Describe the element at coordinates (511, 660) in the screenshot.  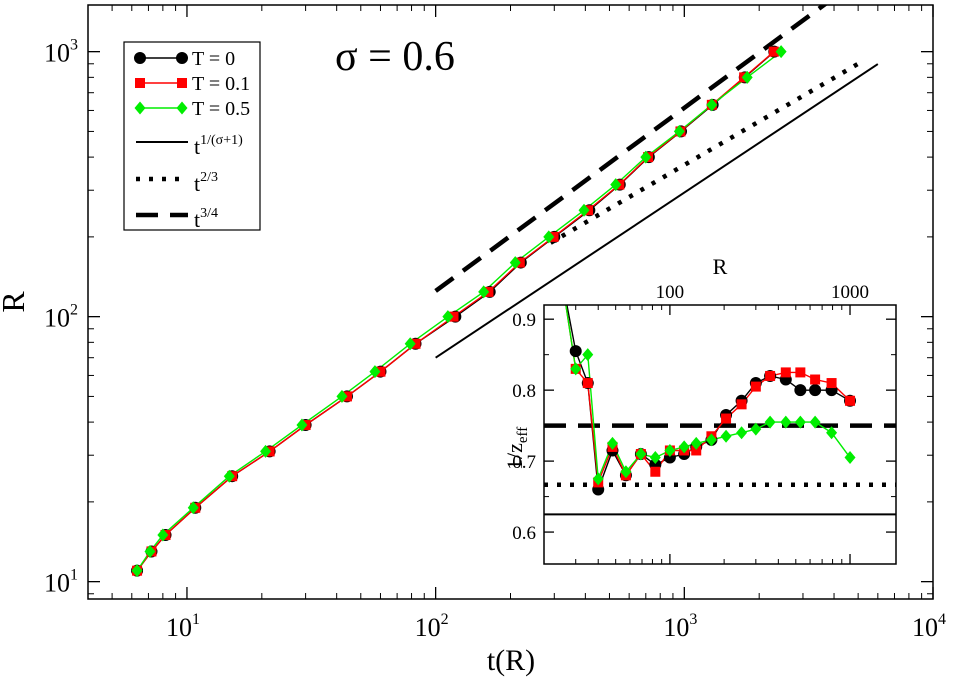
I see `x-axis-label: t(R)` at that location.